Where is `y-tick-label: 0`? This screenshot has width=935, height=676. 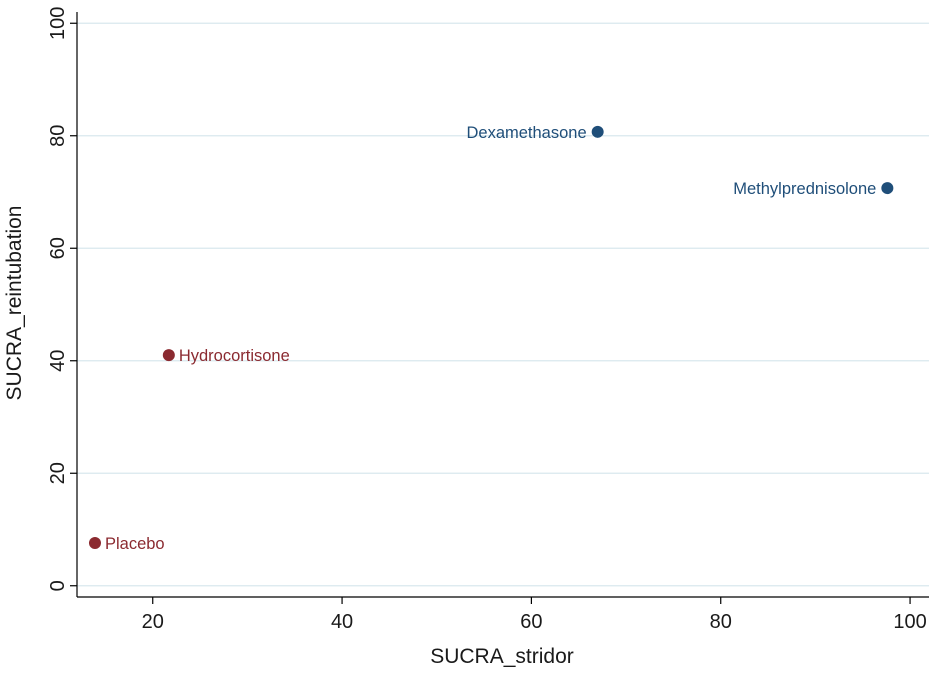
y-tick-label: 0 is located at coordinates (58, 585).